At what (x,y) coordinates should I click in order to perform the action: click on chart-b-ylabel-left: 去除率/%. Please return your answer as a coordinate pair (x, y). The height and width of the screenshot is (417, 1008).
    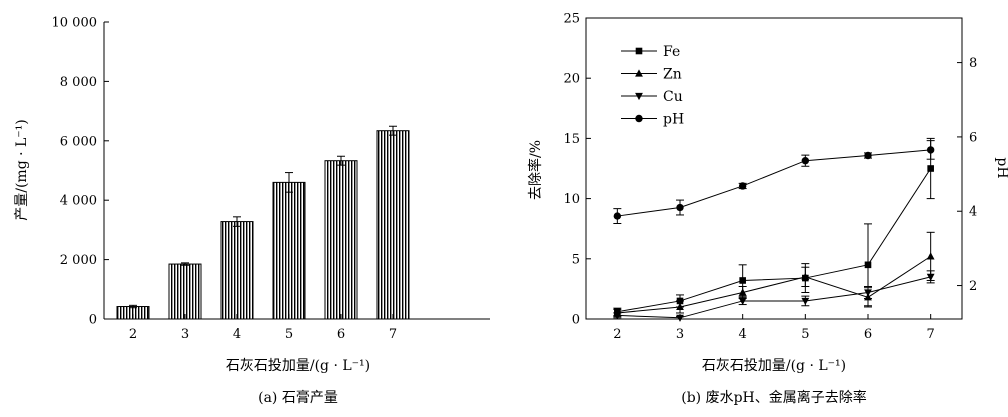
    Looking at the image, I should click on (535, 170).